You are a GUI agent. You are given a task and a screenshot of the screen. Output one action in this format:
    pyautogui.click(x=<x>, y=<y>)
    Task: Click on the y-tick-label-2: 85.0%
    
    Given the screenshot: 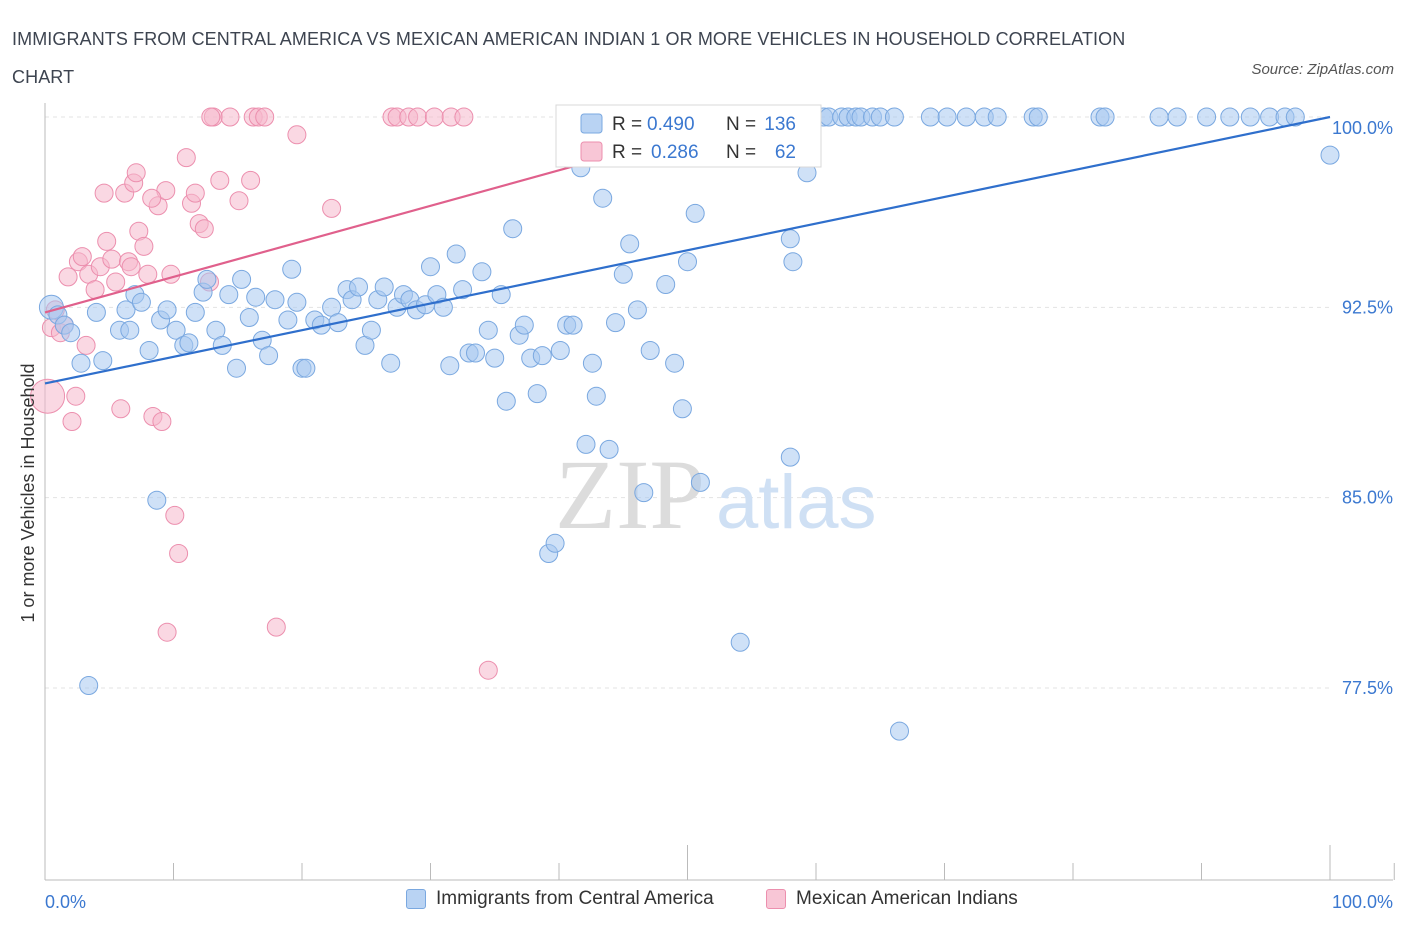 What is the action you would take?
    pyautogui.click(x=1367, y=498)
    